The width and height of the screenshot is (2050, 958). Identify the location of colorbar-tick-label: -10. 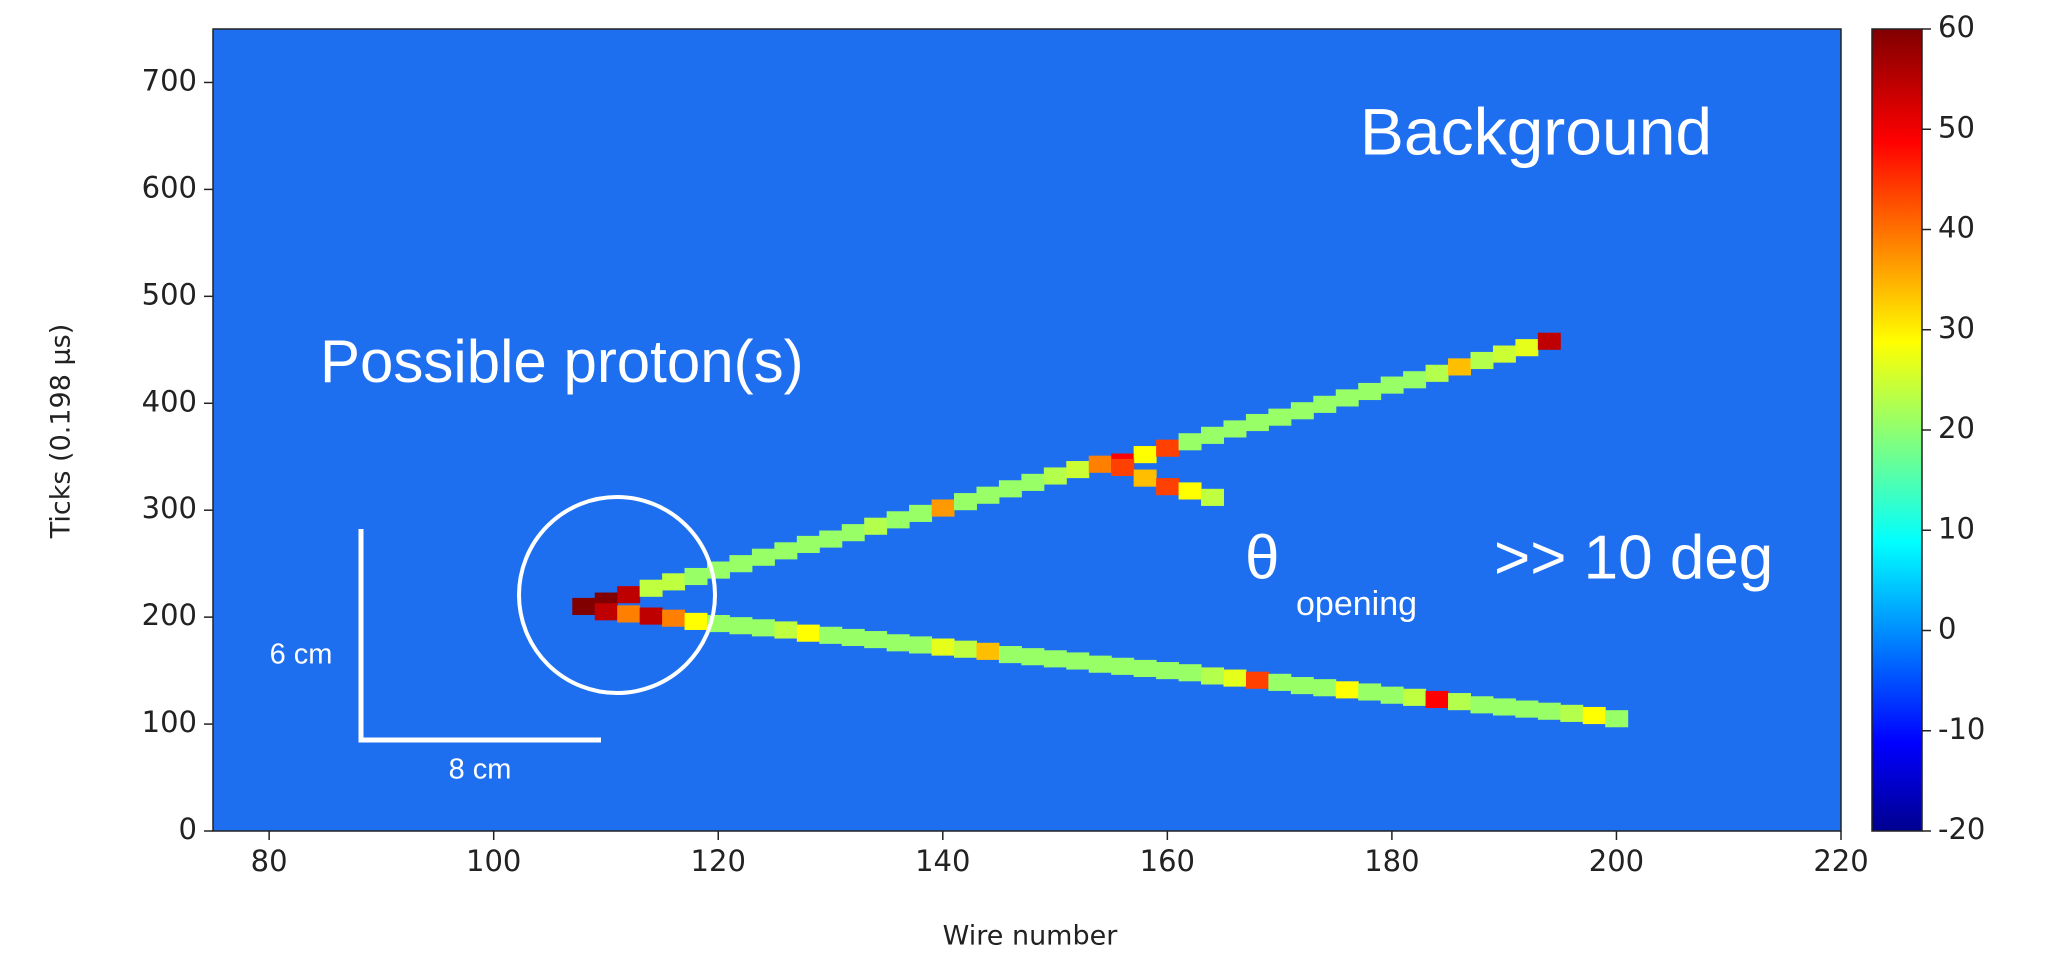
(1961, 729).